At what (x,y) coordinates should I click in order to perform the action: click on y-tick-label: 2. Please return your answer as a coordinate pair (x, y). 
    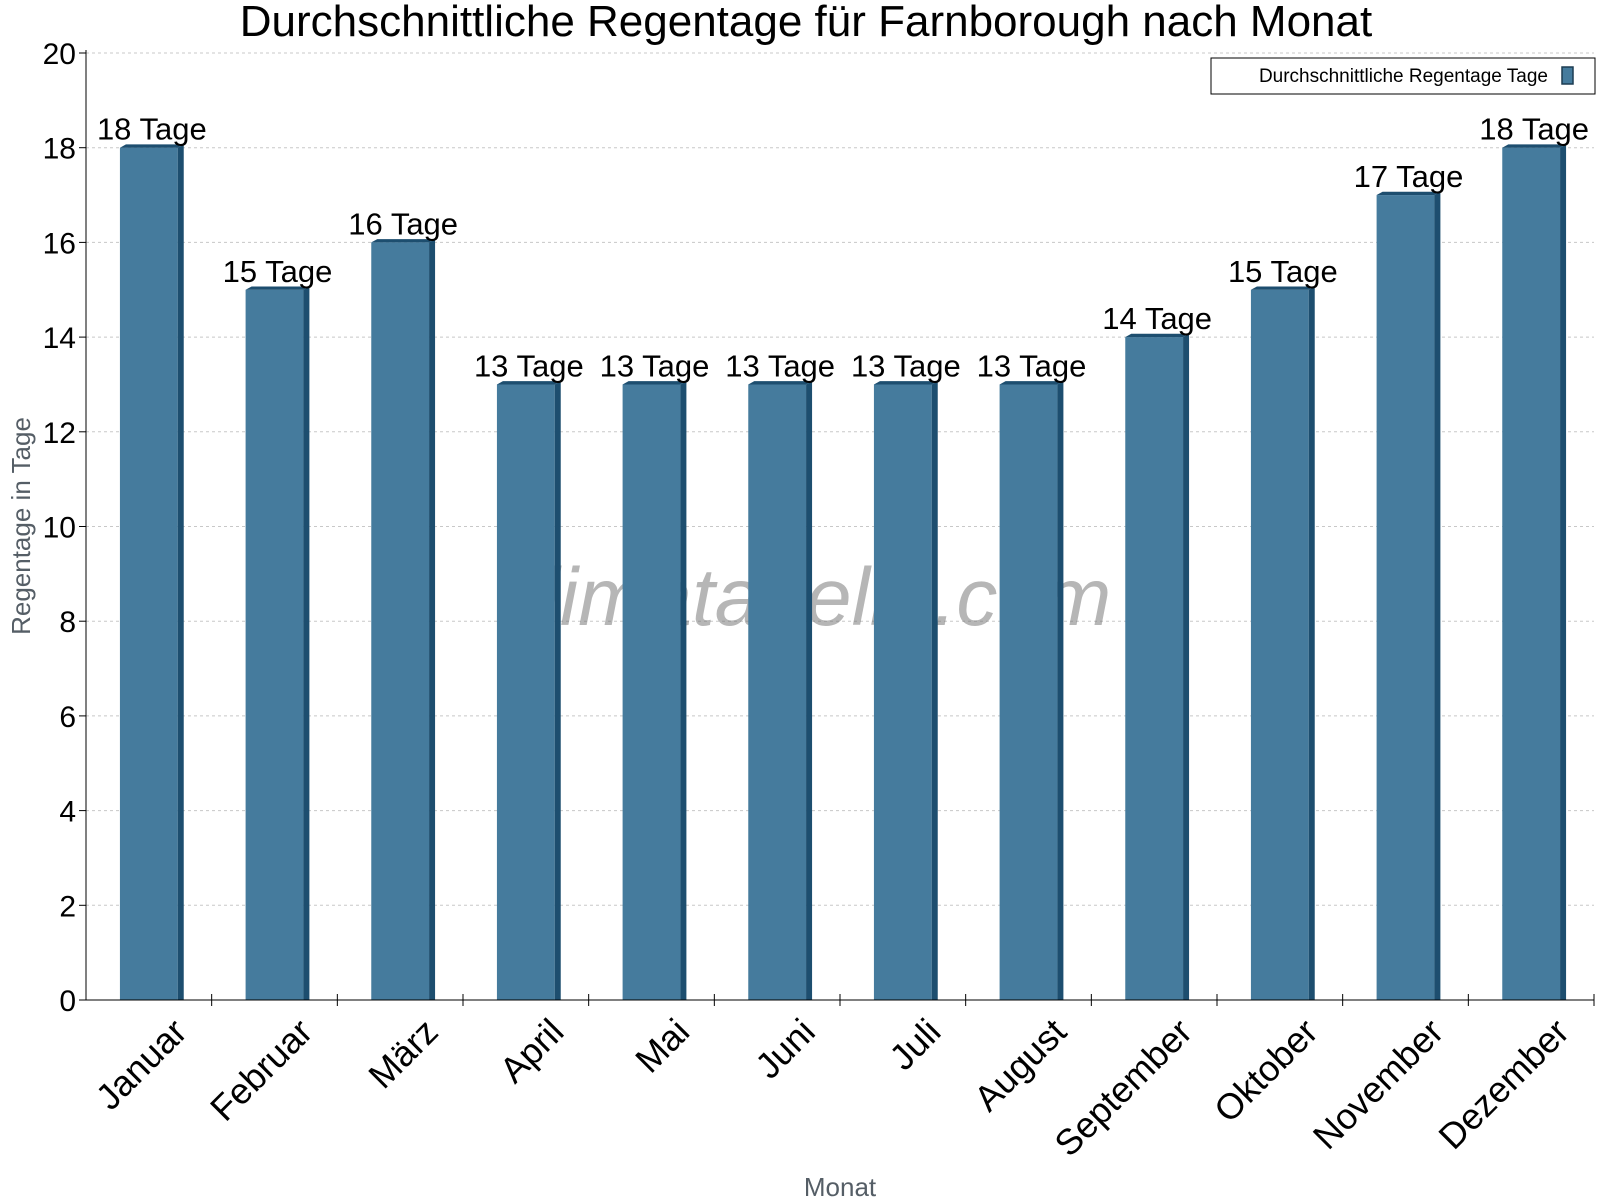
    Looking at the image, I should click on (67, 906).